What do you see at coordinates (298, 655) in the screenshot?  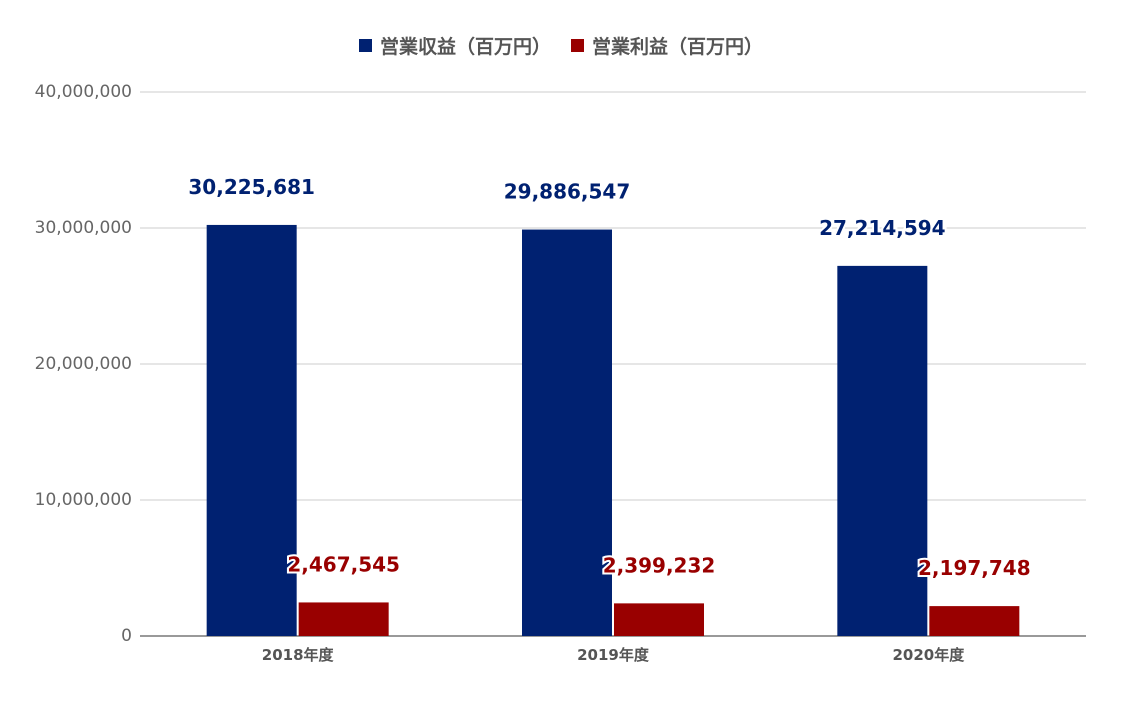 I see `x-tick-label: 2018年度` at bounding box center [298, 655].